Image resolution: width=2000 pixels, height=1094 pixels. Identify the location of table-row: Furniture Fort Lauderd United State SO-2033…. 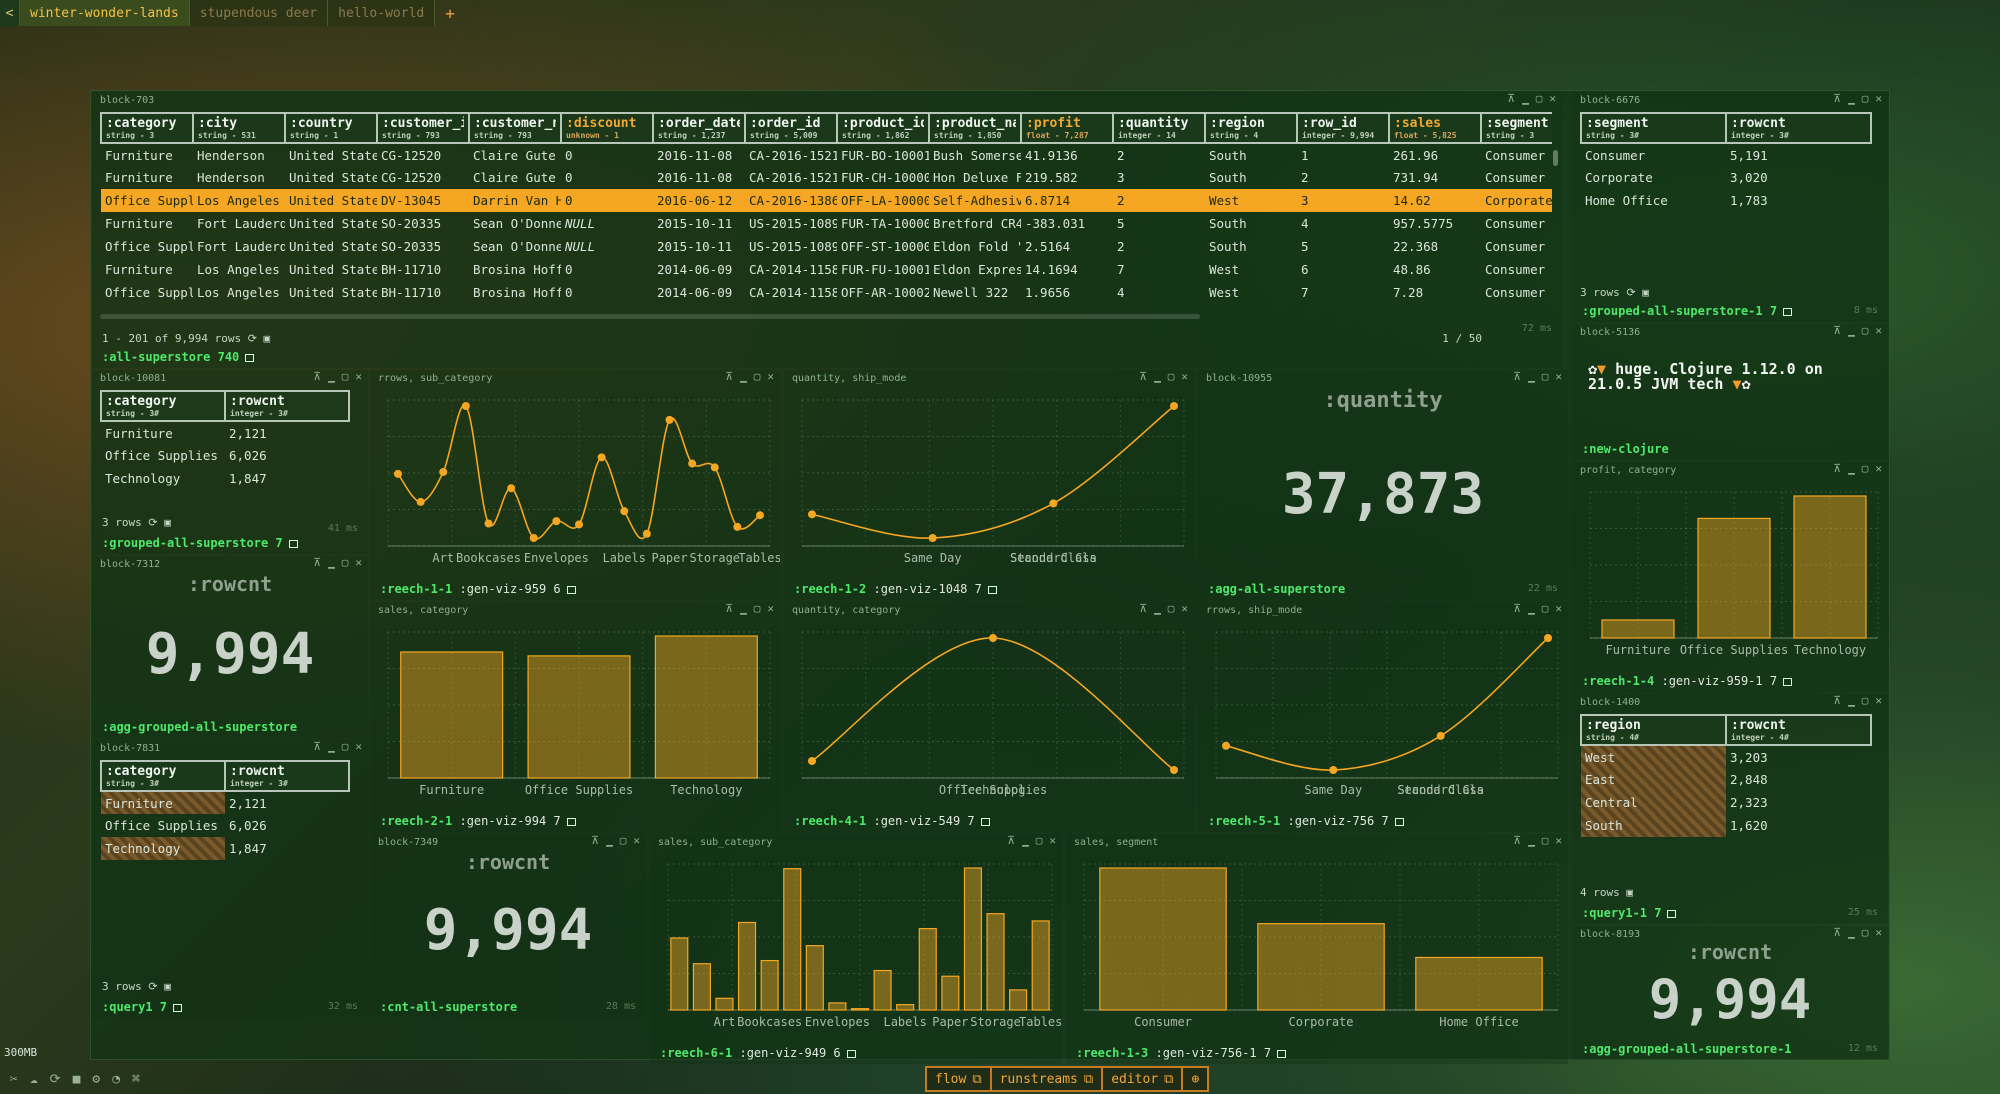
(826, 223).